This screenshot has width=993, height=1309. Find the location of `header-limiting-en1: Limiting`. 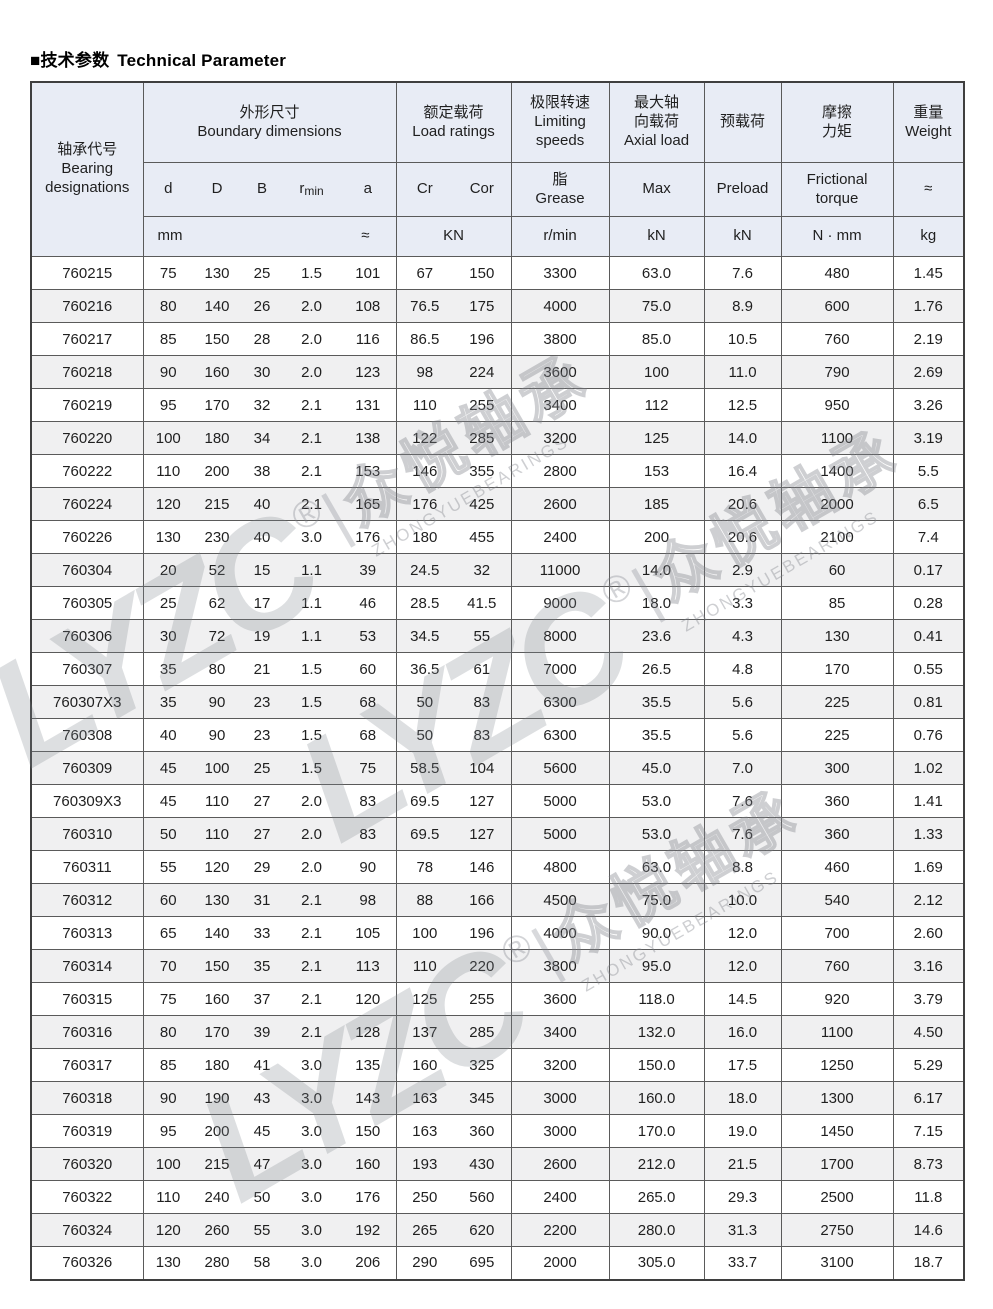

header-limiting-en1: Limiting is located at coordinates (560, 122).